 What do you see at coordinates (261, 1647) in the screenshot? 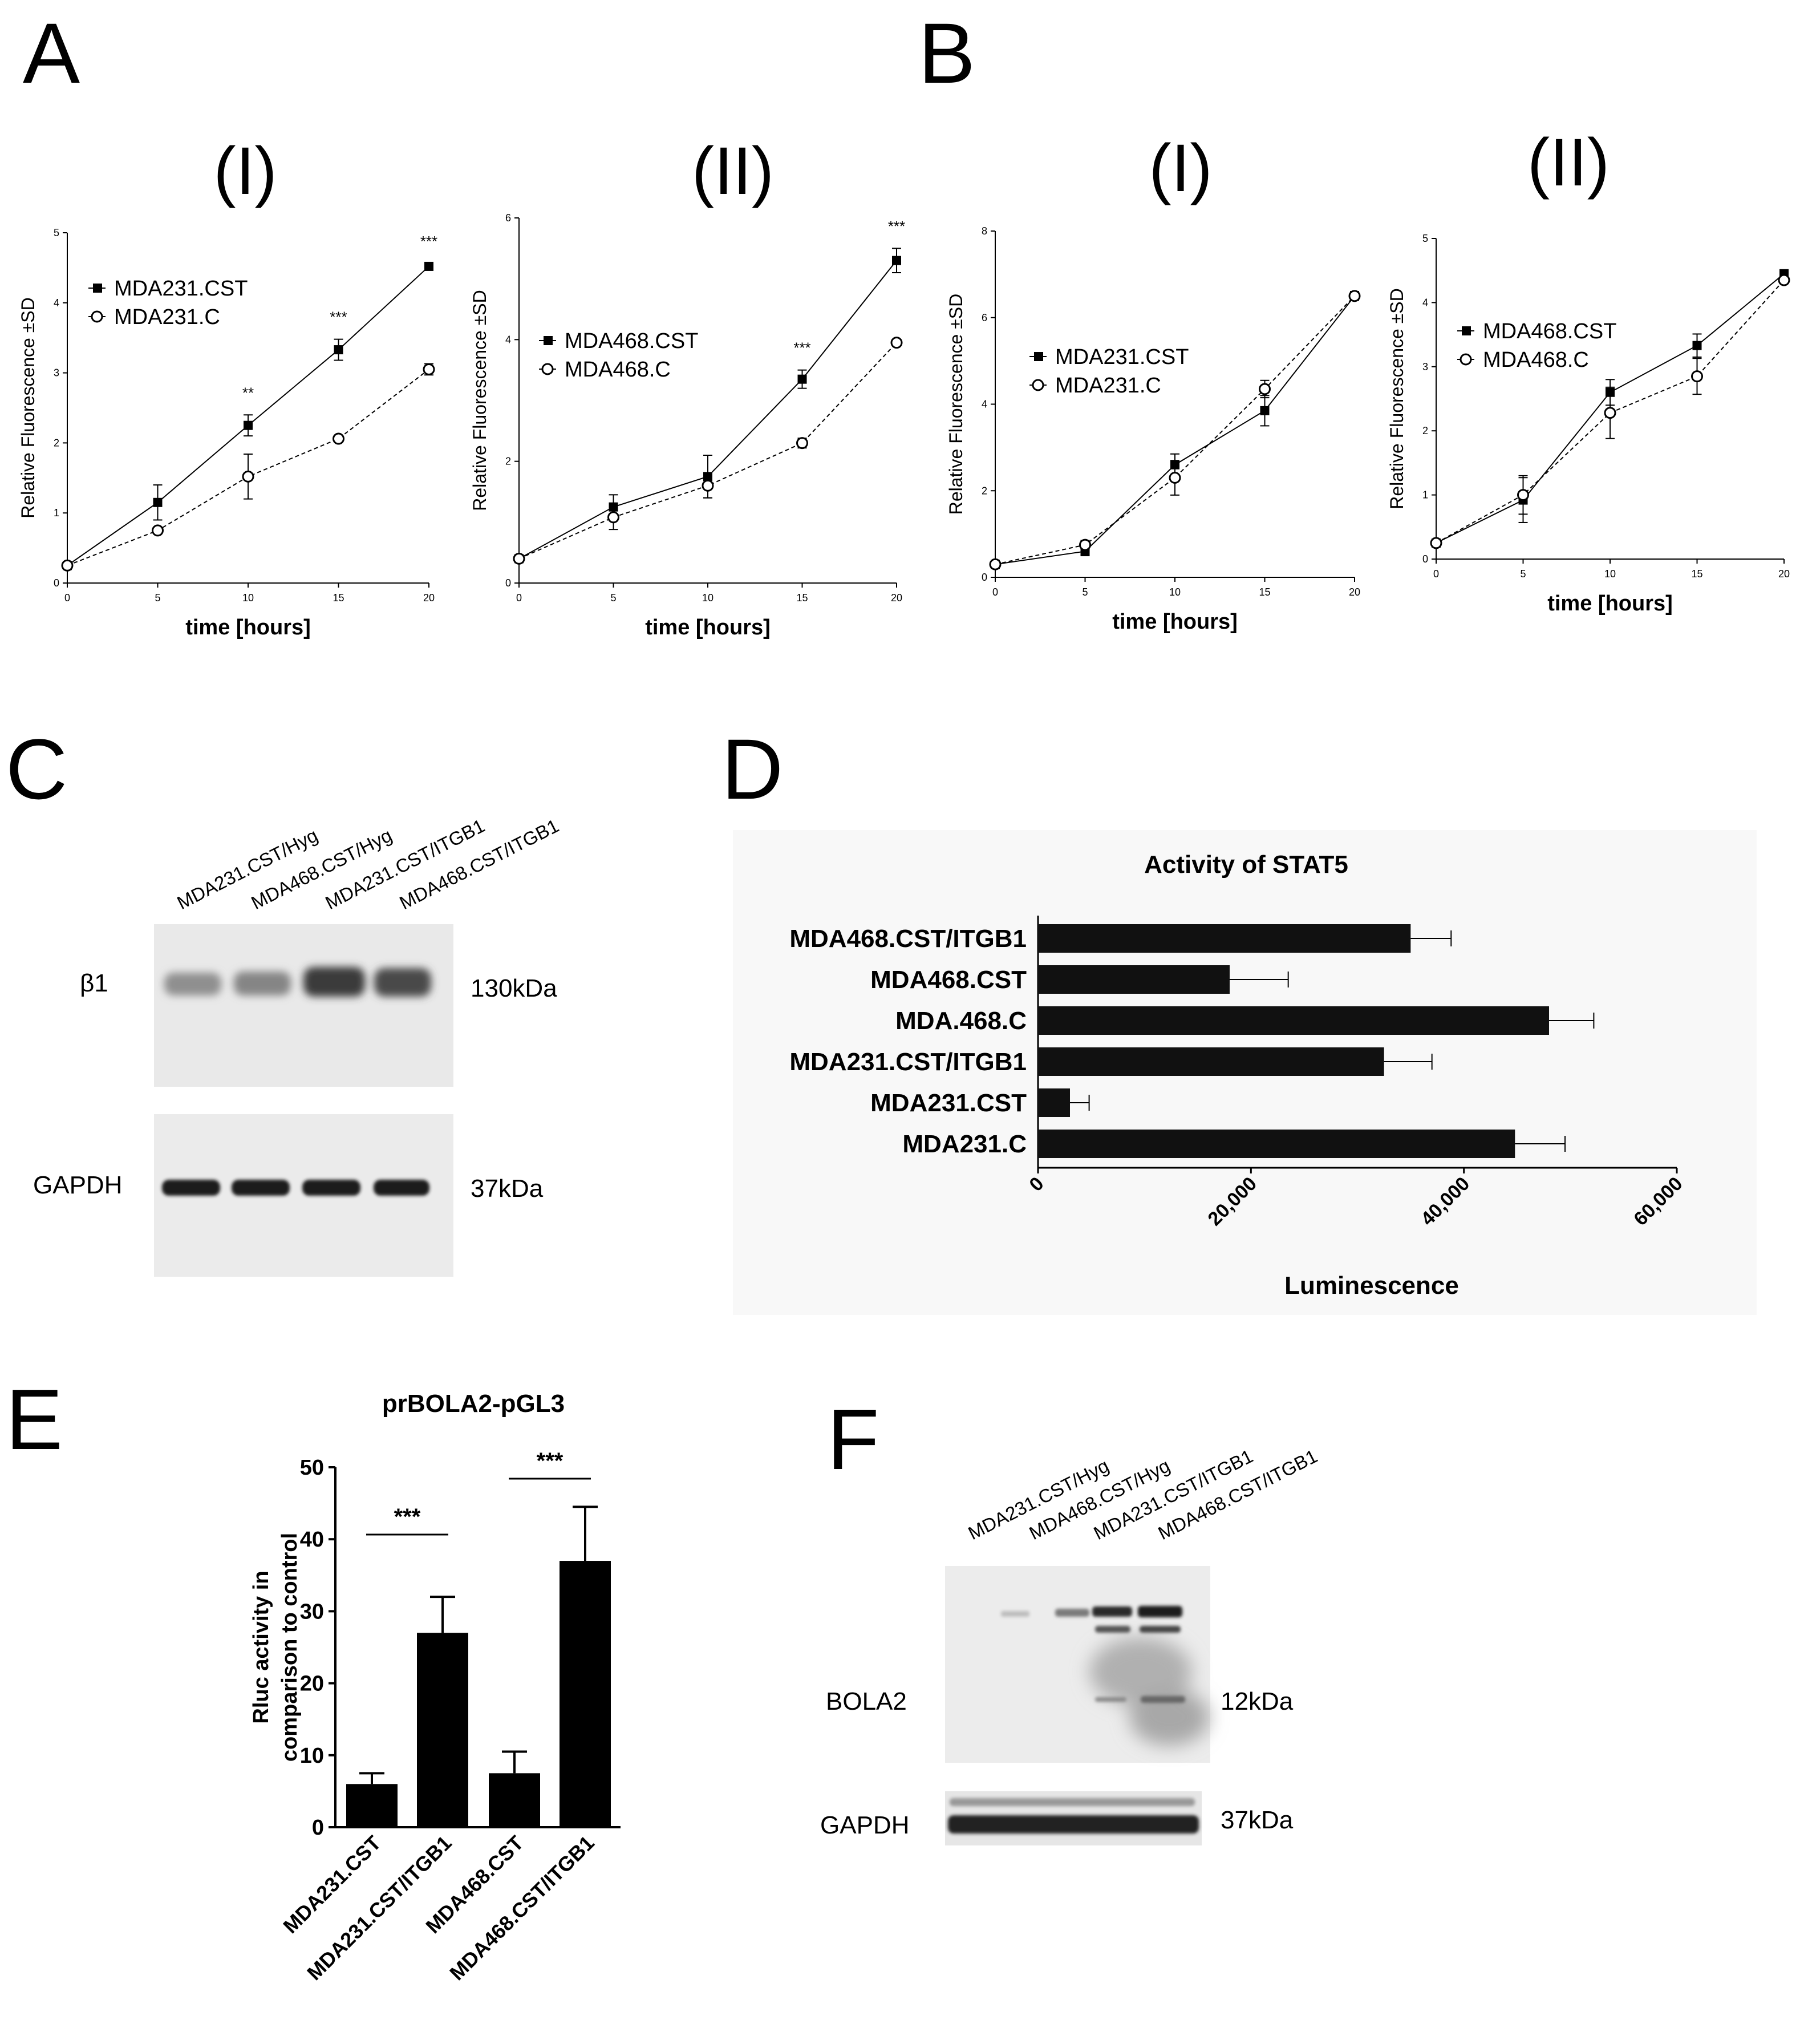
I see `y-axis-label: Rluc activity in` at bounding box center [261, 1647].